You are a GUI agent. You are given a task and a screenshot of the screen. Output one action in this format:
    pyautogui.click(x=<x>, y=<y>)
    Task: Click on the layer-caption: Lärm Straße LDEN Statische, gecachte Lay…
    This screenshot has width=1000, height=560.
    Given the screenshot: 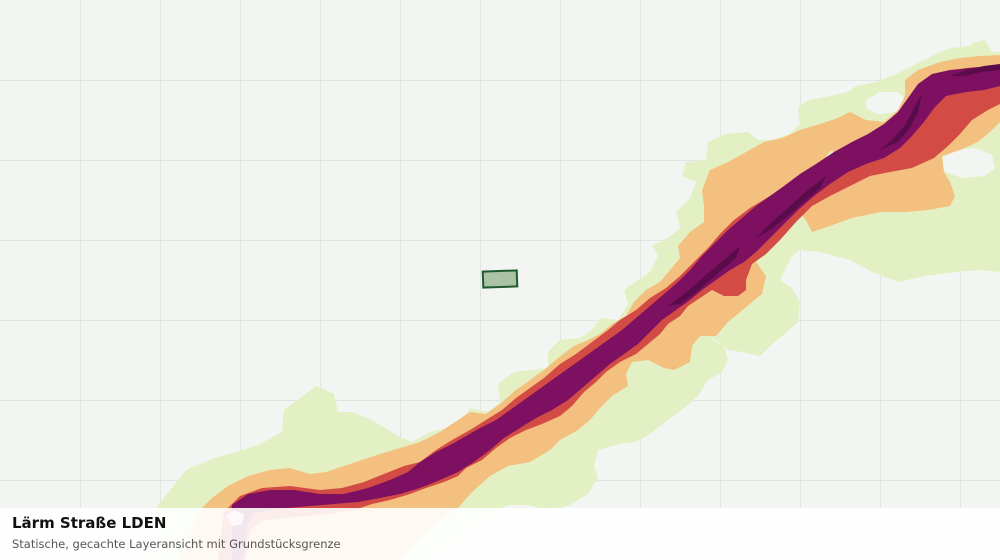 What is the action you would take?
    pyautogui.click(x=500, y=534)
    